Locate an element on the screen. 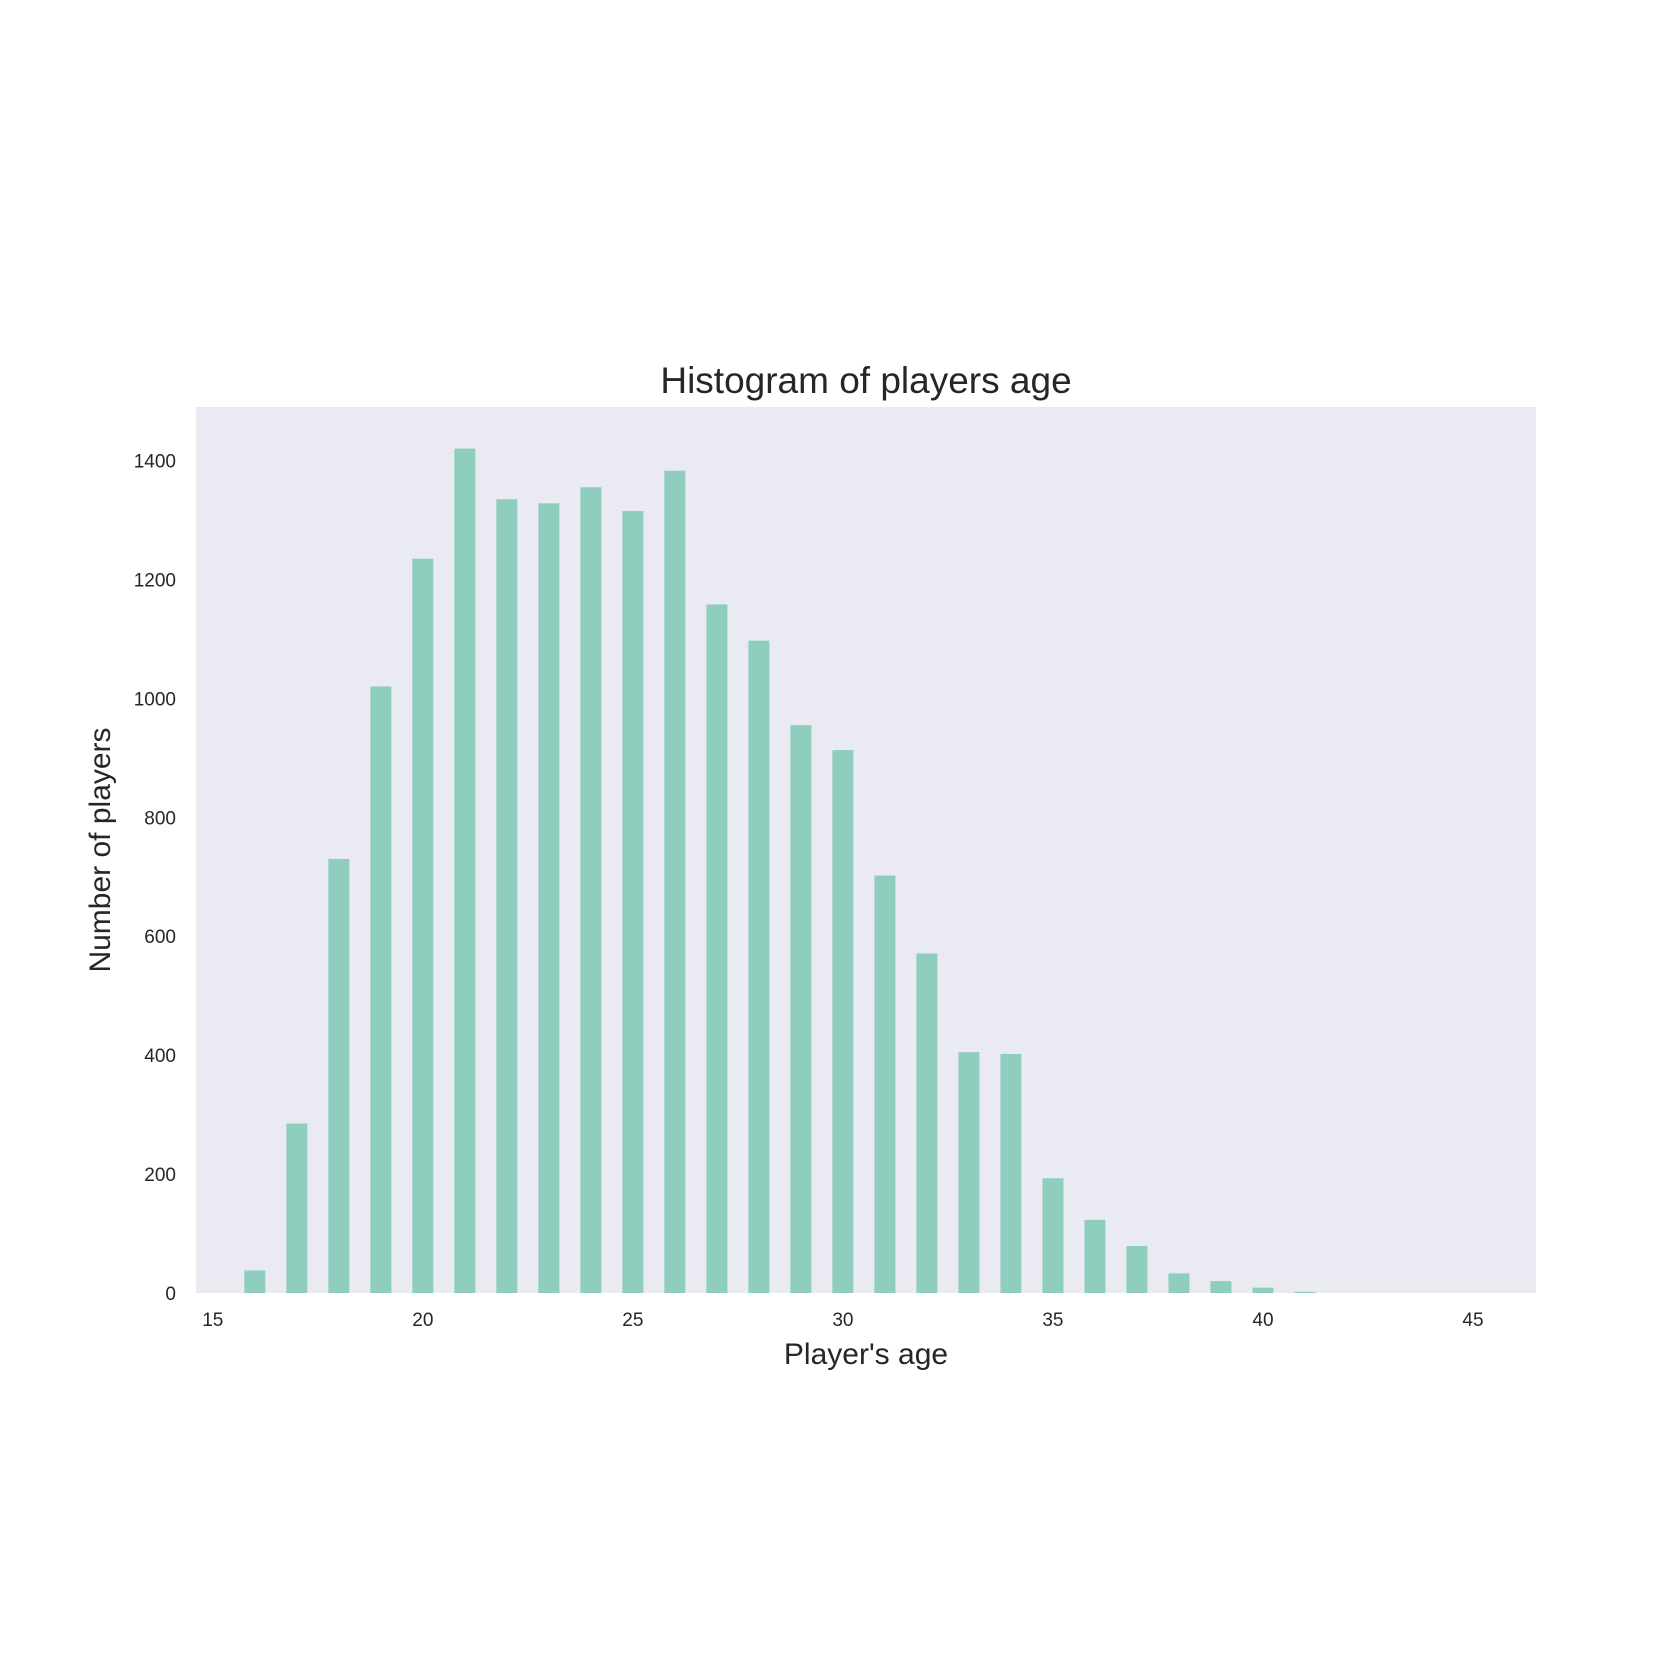  y-tick-label: 600 is located at coordinates (160, 937).